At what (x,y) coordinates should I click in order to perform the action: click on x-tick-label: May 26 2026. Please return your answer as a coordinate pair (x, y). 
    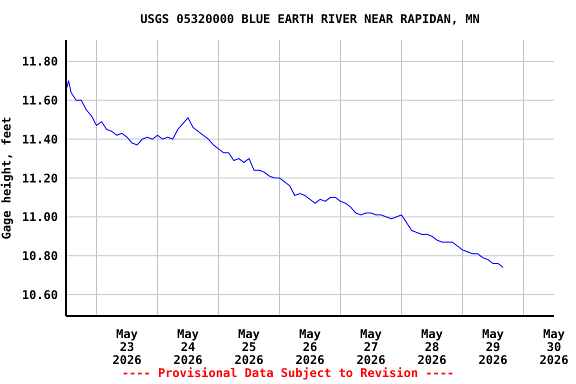
    Looking at the image, I should click on (310, 347).